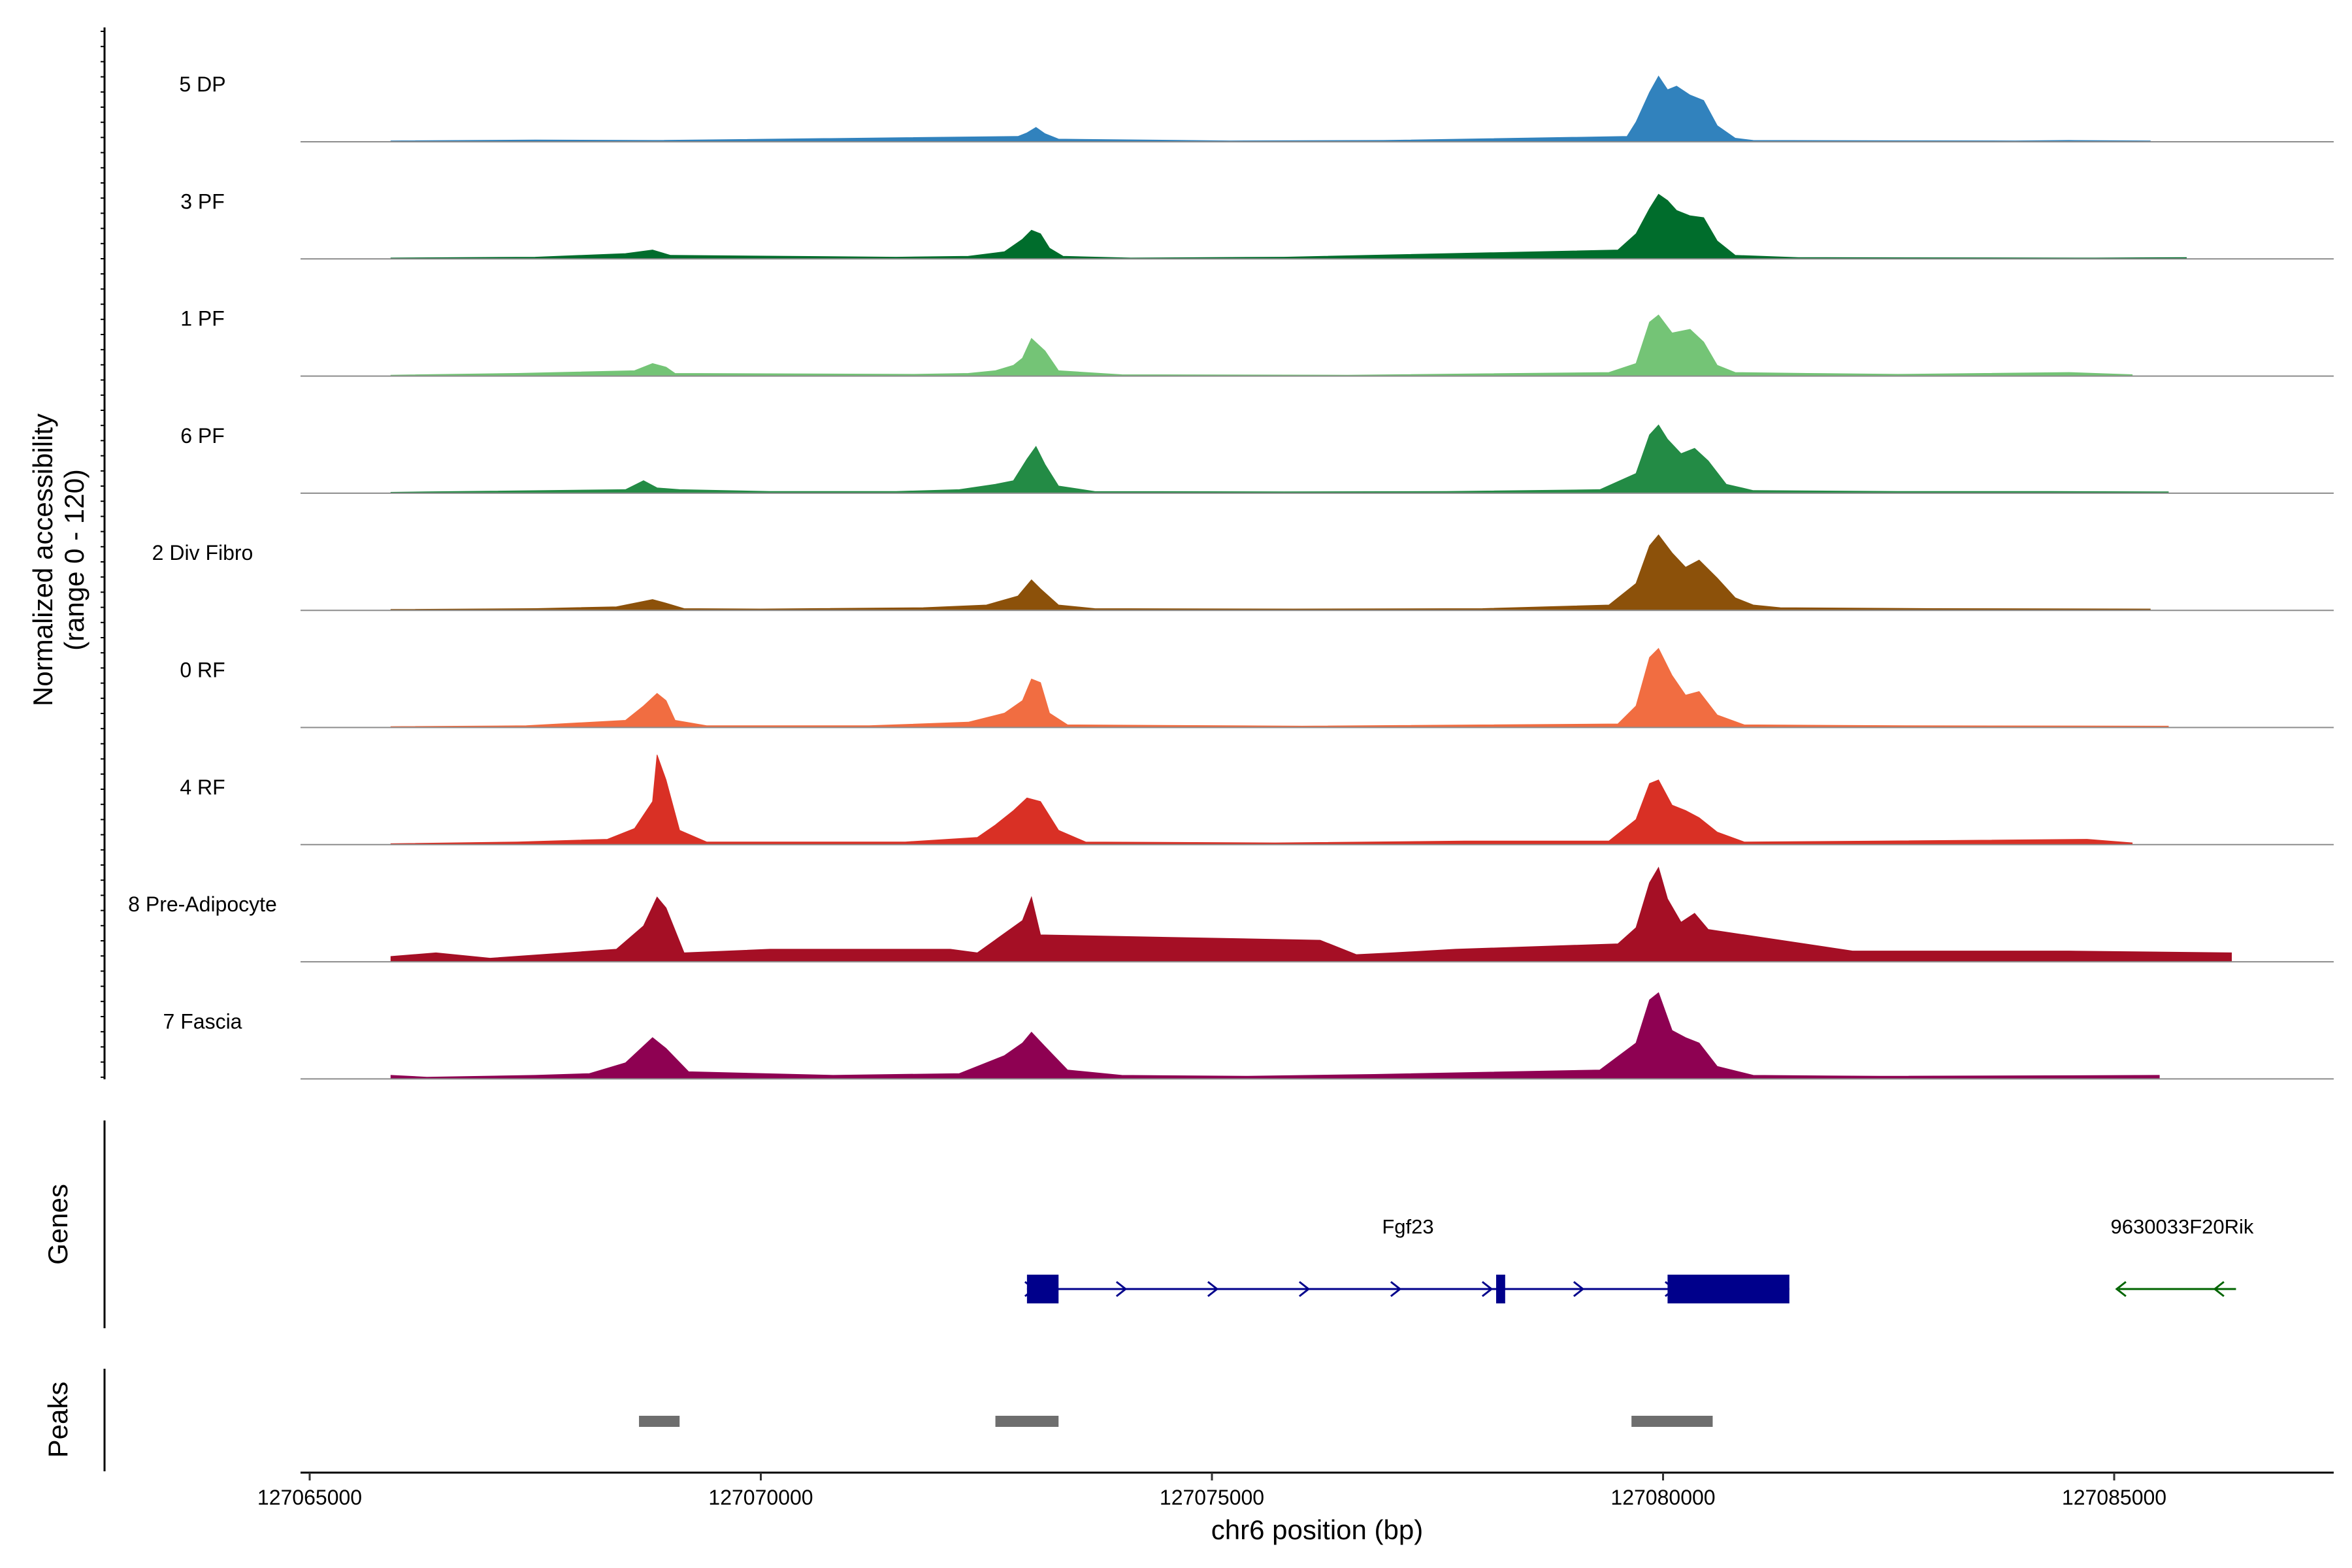  What do you see at coordinates (1317, 1529) in the screenshot?
I see `x-axis-title: chr6 position (bp)` at bounding box center [1317, 1529].